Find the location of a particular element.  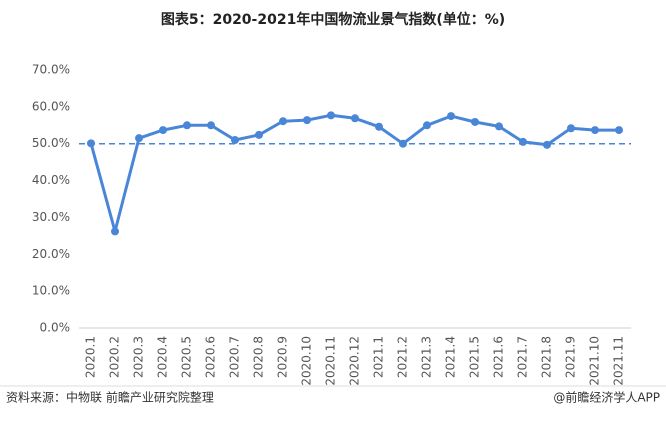

x-tick-label: 2020.1 is located at coordinates (91, 357).